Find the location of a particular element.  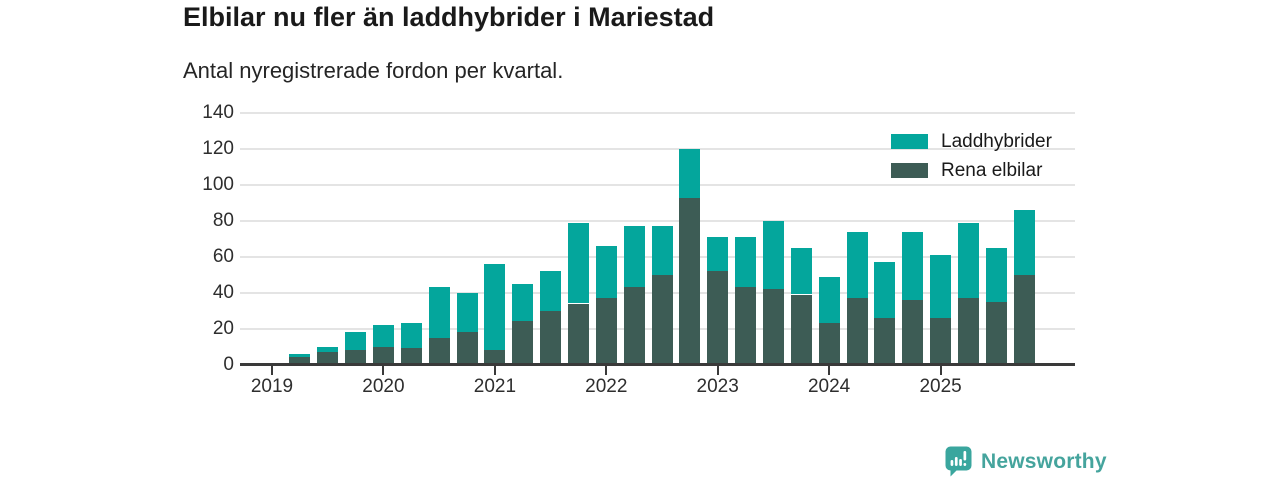

legend-label: Rena elbilar is located at coordinates (992, 170).